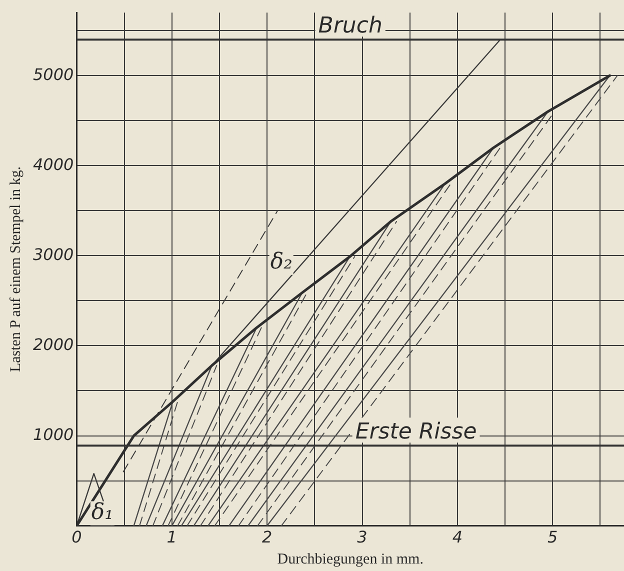 This screenshot has width=624, height=571. What do you see at coordinates (77, 537) in the screenshot?
I see `x-tick-label: 0` at bounding box center [77, 537].